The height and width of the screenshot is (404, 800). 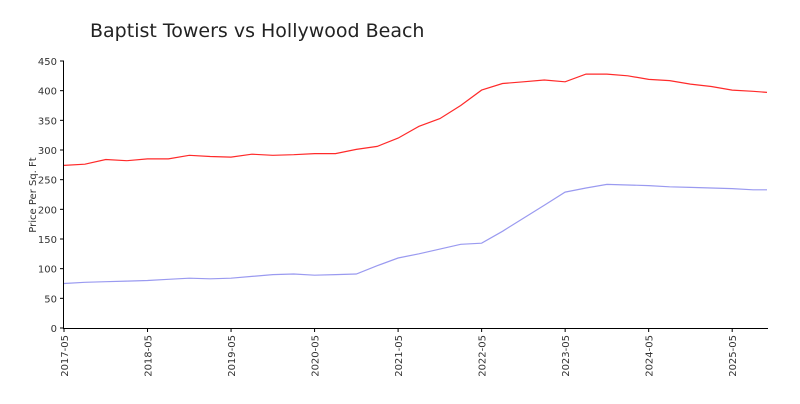 What do you see at coordinates (149, 356) in the screenshot?
I see `x-tick-label: 2018-05` at bounding box center [149, 356].